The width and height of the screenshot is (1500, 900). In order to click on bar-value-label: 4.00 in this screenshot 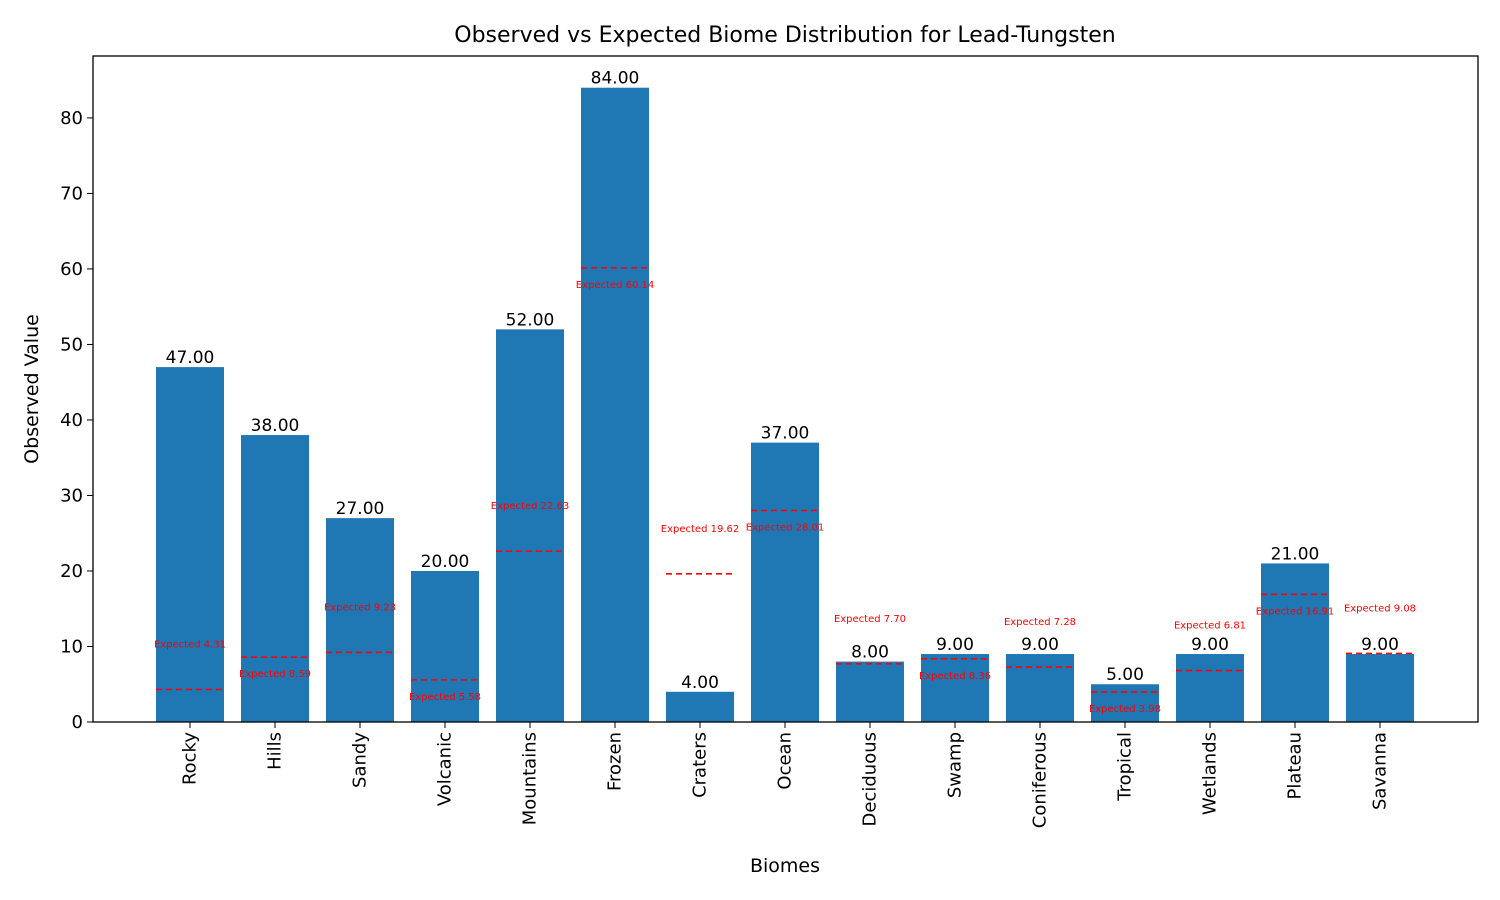, I will do `click(700, 683)`.